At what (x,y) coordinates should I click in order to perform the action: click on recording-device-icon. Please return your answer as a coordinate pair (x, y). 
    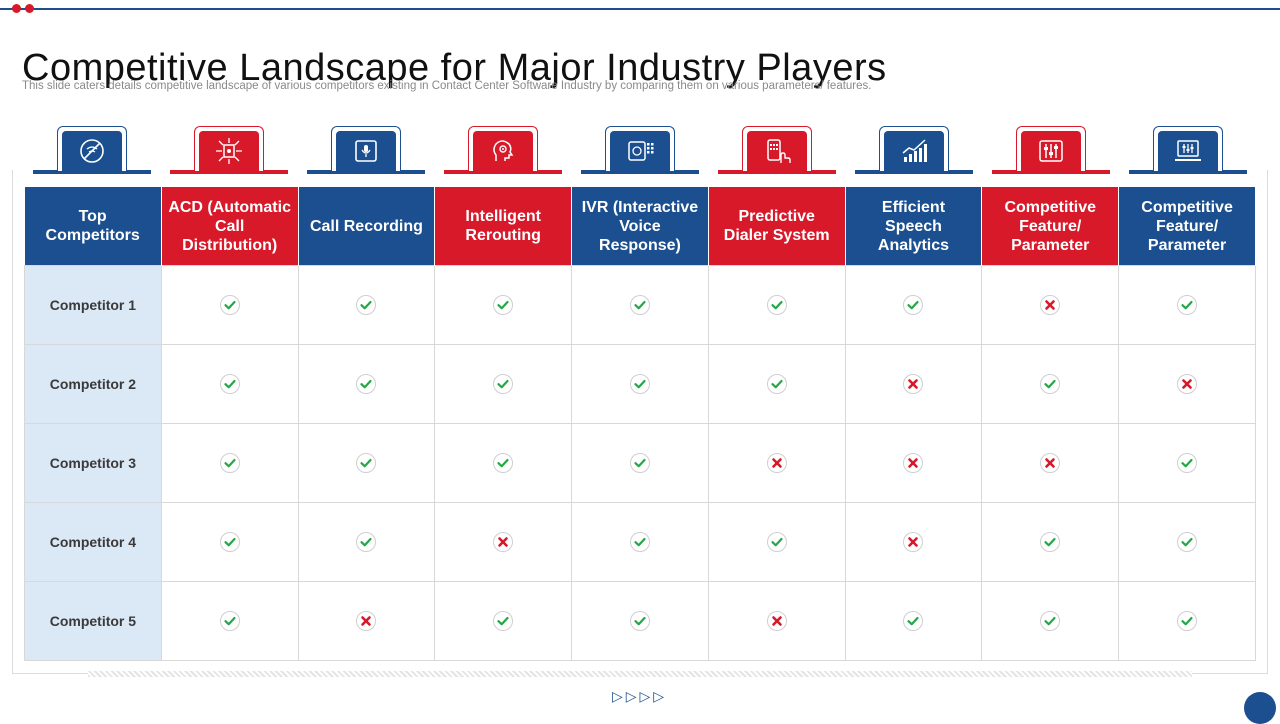
    Looking at the image, I should click on (366, 151).